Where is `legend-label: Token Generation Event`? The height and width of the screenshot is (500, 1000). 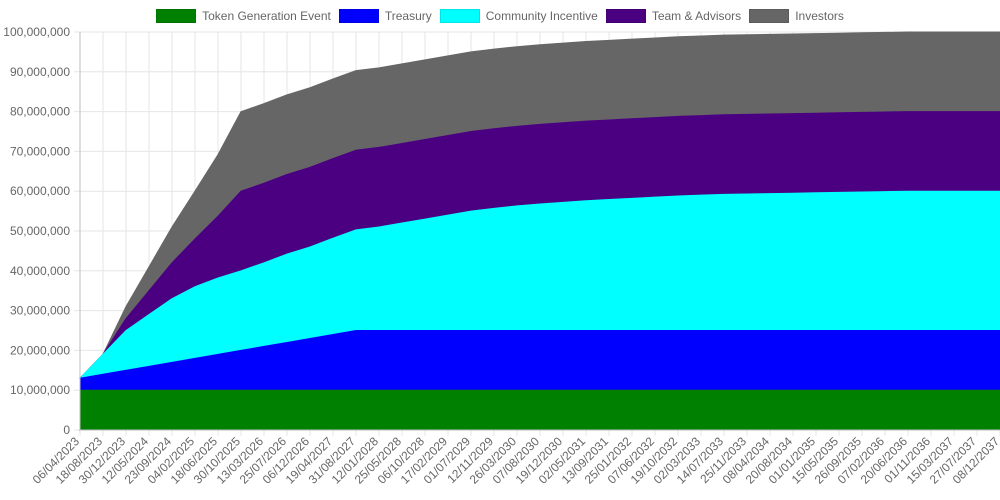 legend-label: Token Generation Event is located at coordinates (266, 16).